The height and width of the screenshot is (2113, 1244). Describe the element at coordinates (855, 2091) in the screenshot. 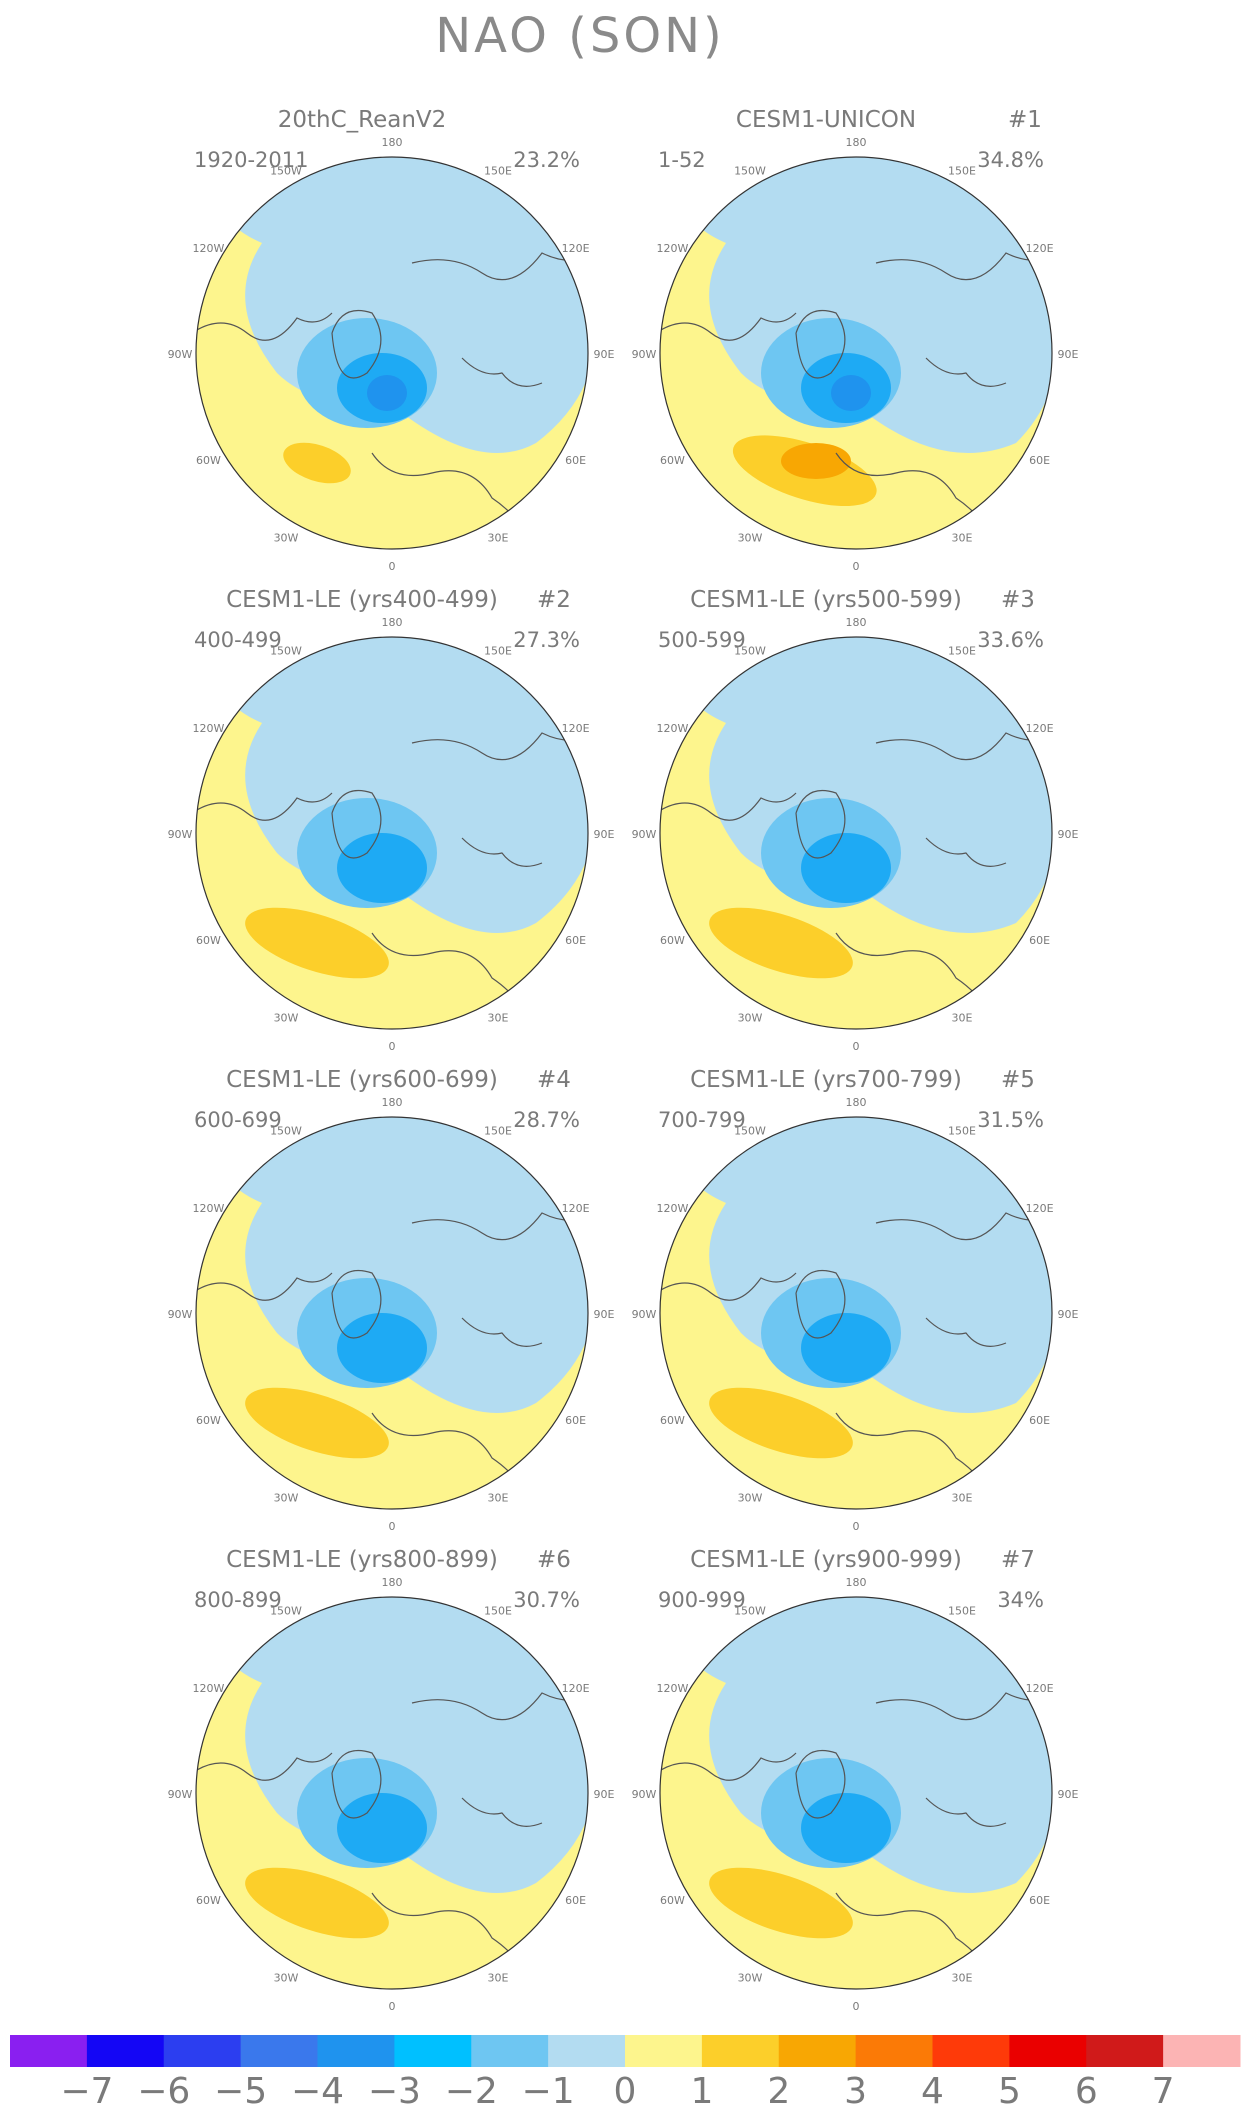

I see `colorbar-label: 3` at that location.